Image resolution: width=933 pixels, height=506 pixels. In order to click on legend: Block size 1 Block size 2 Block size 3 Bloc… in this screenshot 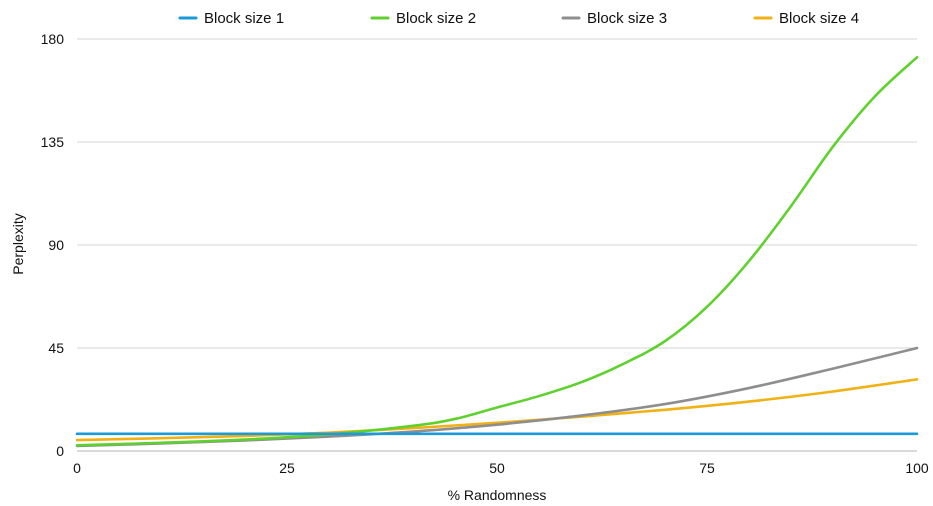, I will do `click(518, 18)`.